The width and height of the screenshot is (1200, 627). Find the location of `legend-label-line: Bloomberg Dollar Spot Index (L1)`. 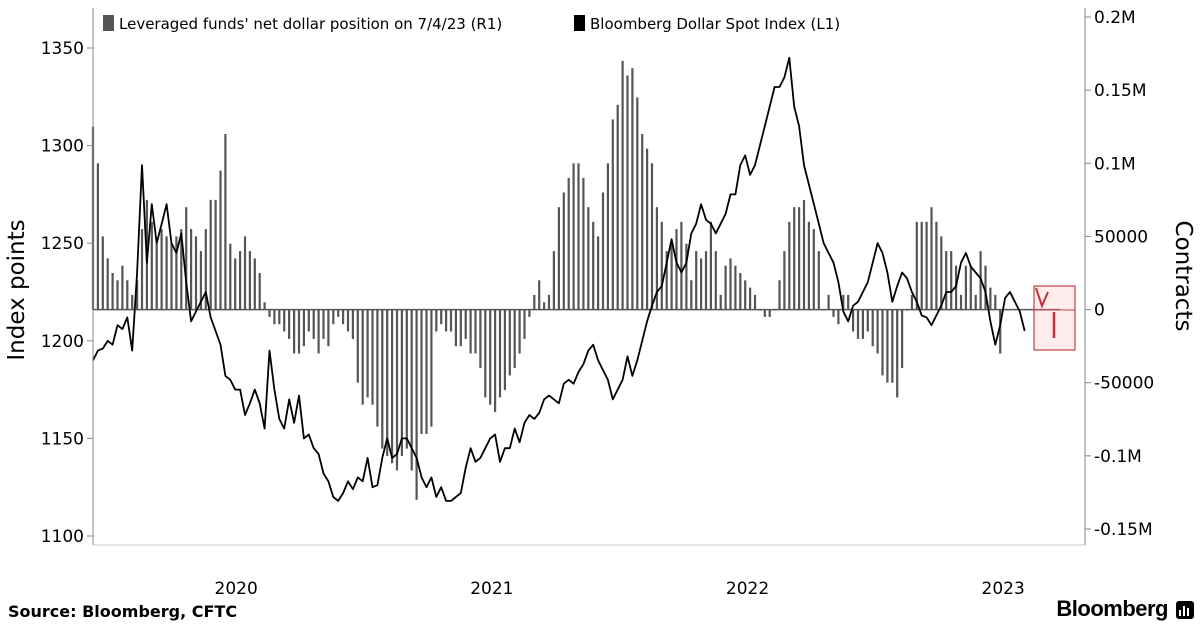

legend-label-line: Bloomberg Dollar Spot Index (L1) is located at coordinates (715, 24).